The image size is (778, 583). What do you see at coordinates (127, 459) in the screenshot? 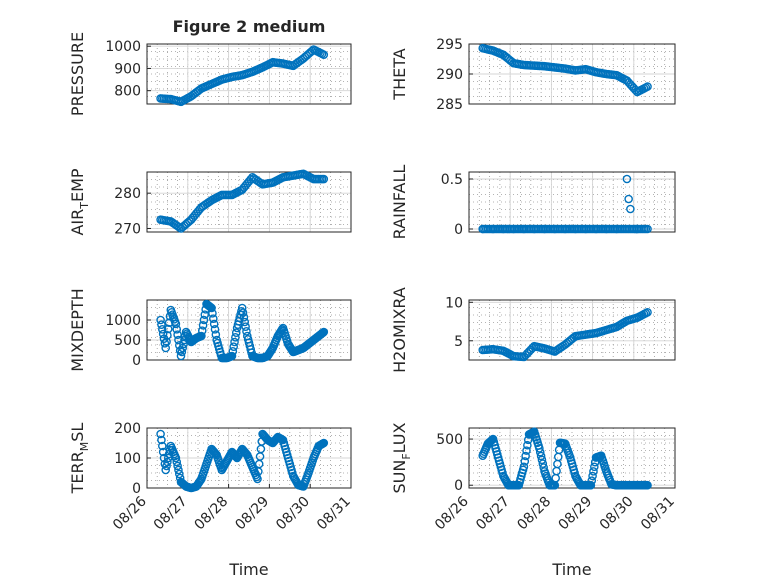
I see `y-tick-label: 100` at bounding box center [127, 459].